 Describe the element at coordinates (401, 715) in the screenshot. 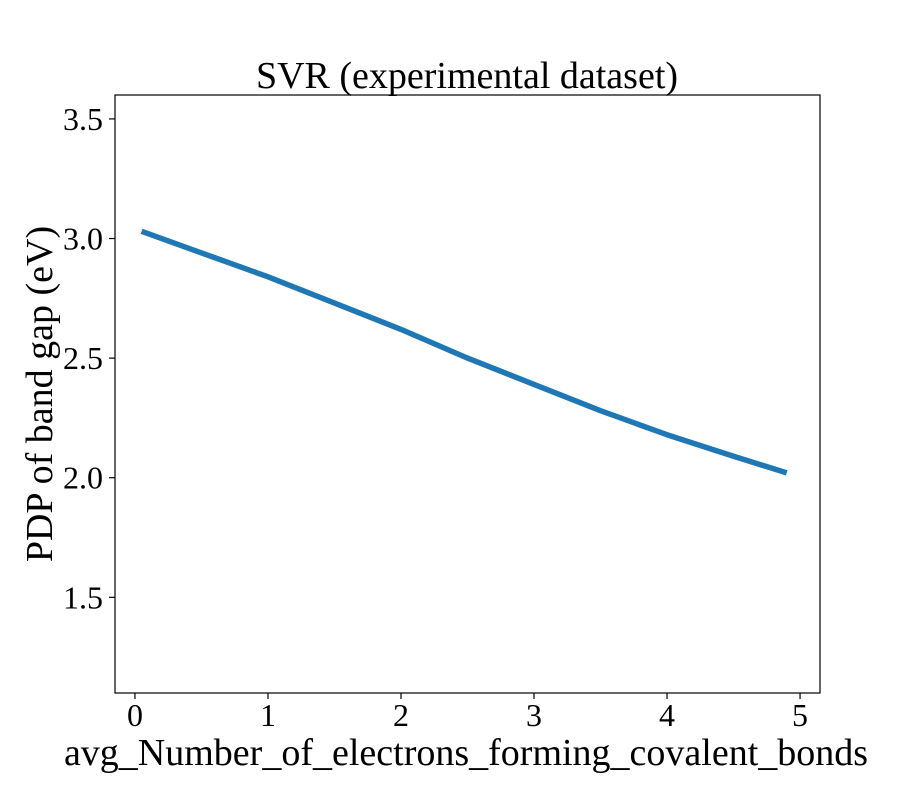

I see `x-tick-label: 2` at that location.